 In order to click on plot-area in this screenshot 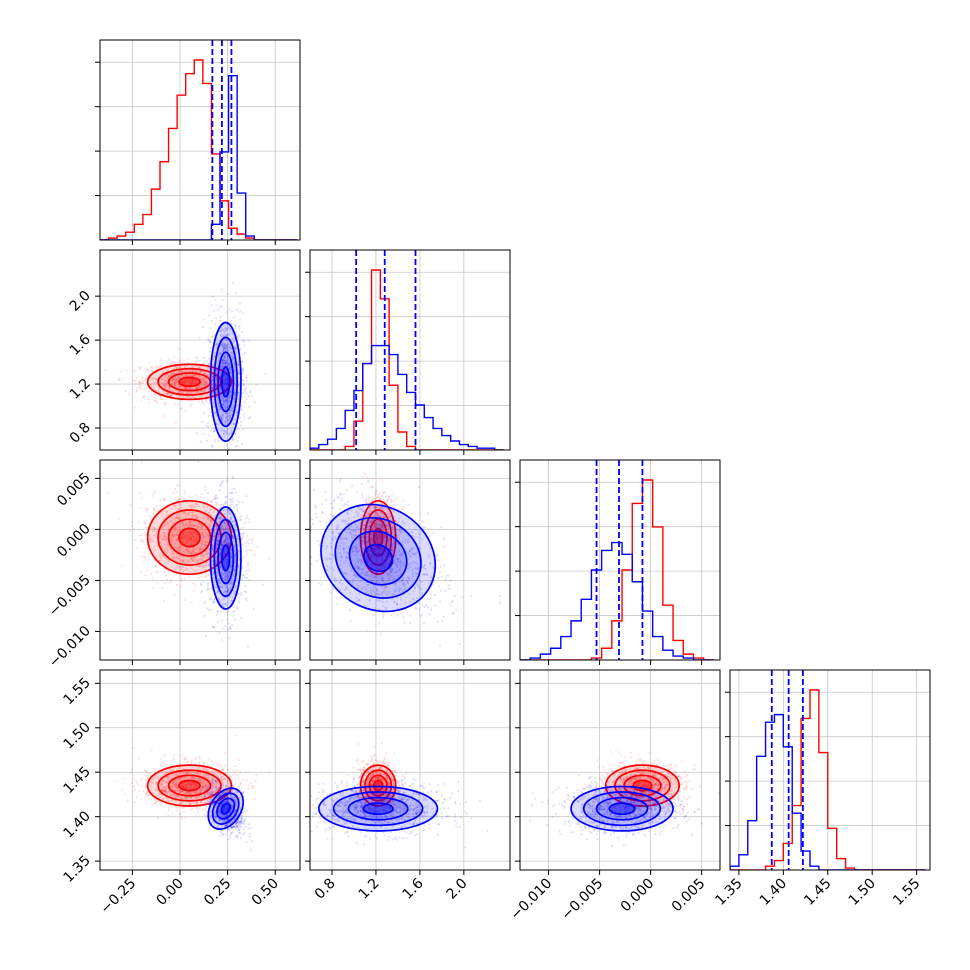, I will do `click(407, 350)`.